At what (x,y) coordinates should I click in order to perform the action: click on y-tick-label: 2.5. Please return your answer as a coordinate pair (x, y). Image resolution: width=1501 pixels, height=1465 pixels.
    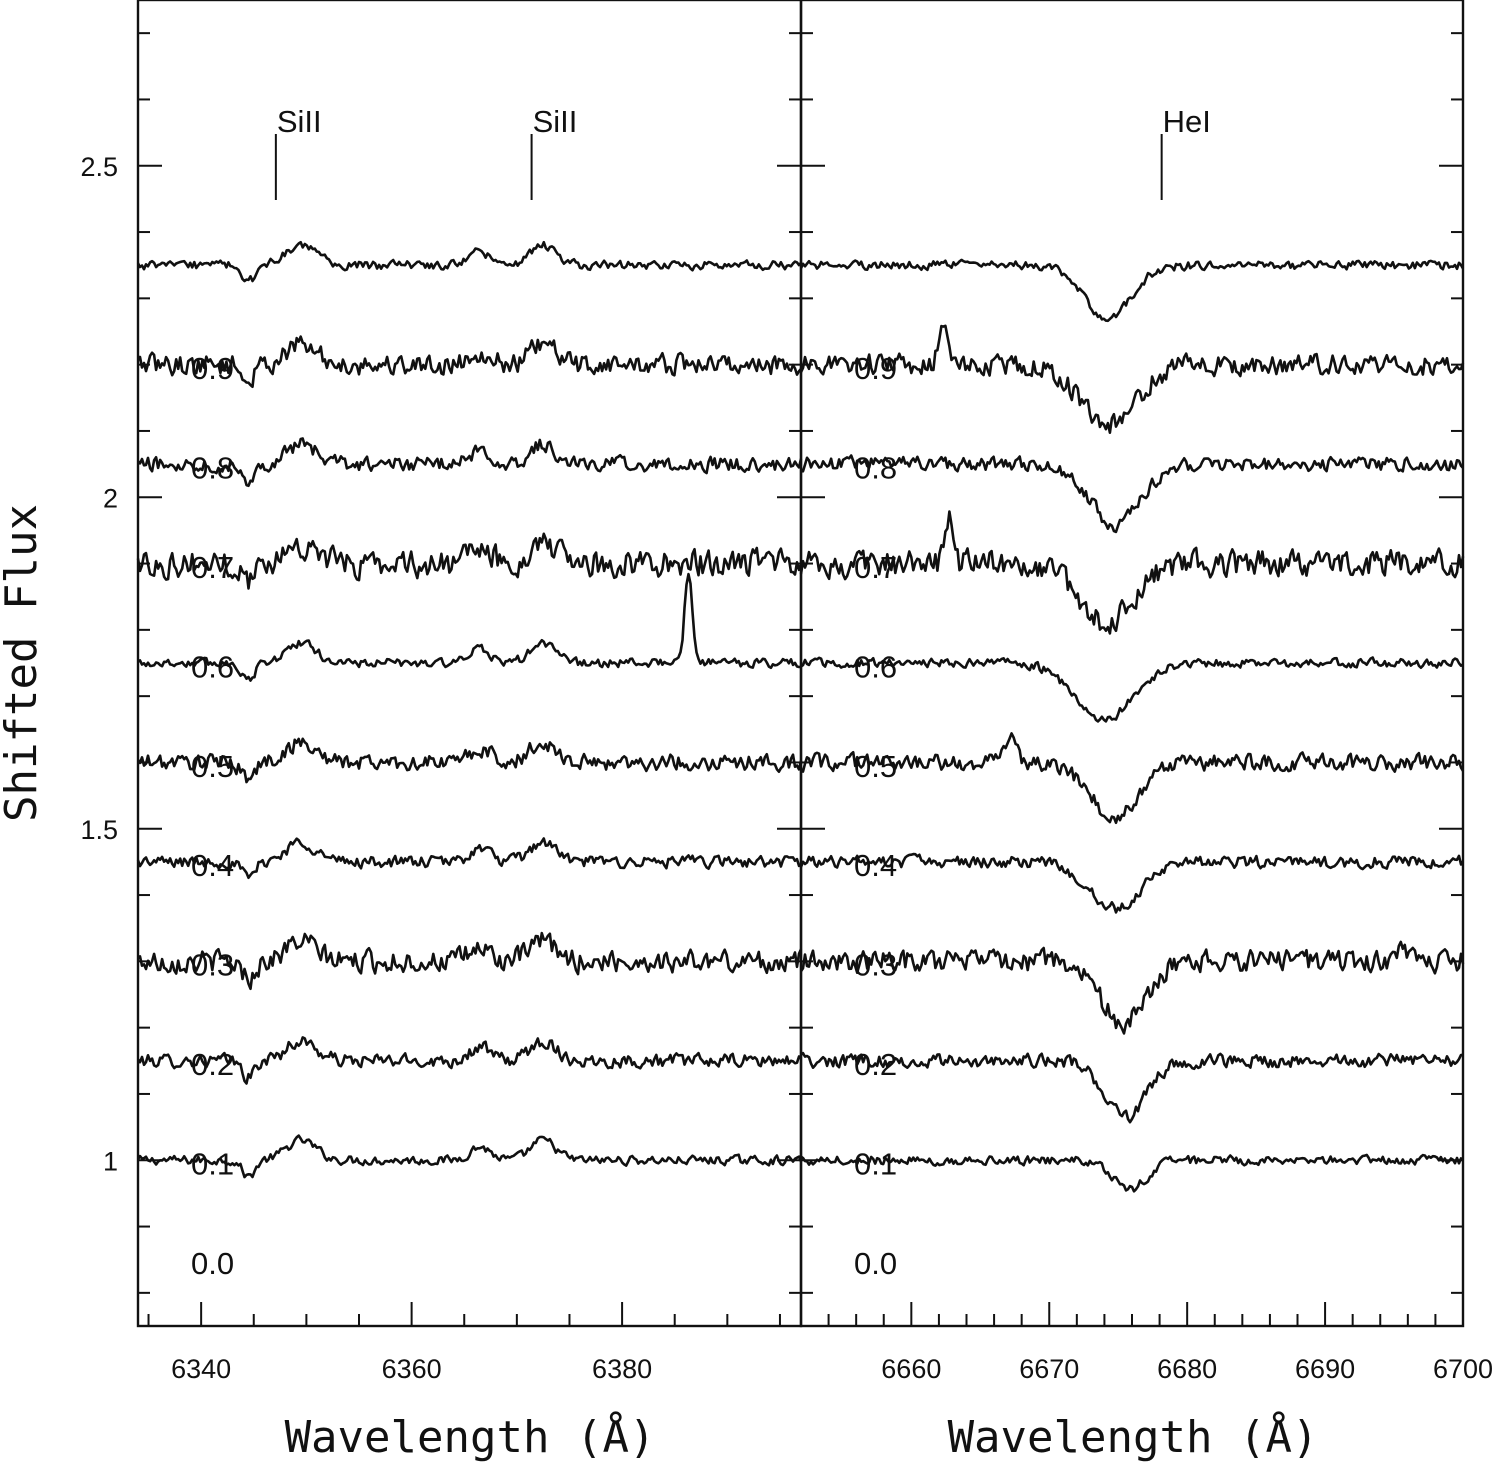
    Looking at the image, I should click on (99, 167).